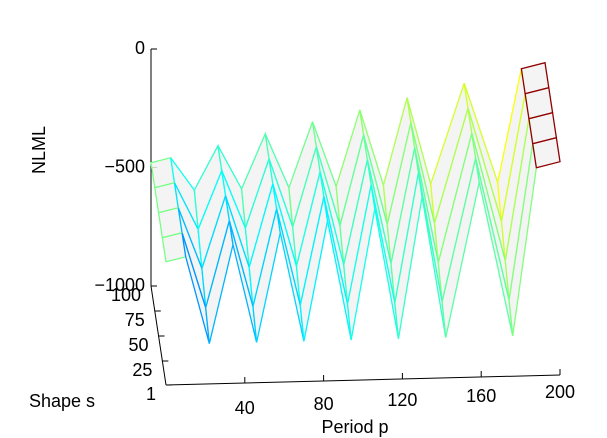 This screenshot has height=438, width=607. I want to click on y-tick-label: 50, so click(139, 345).